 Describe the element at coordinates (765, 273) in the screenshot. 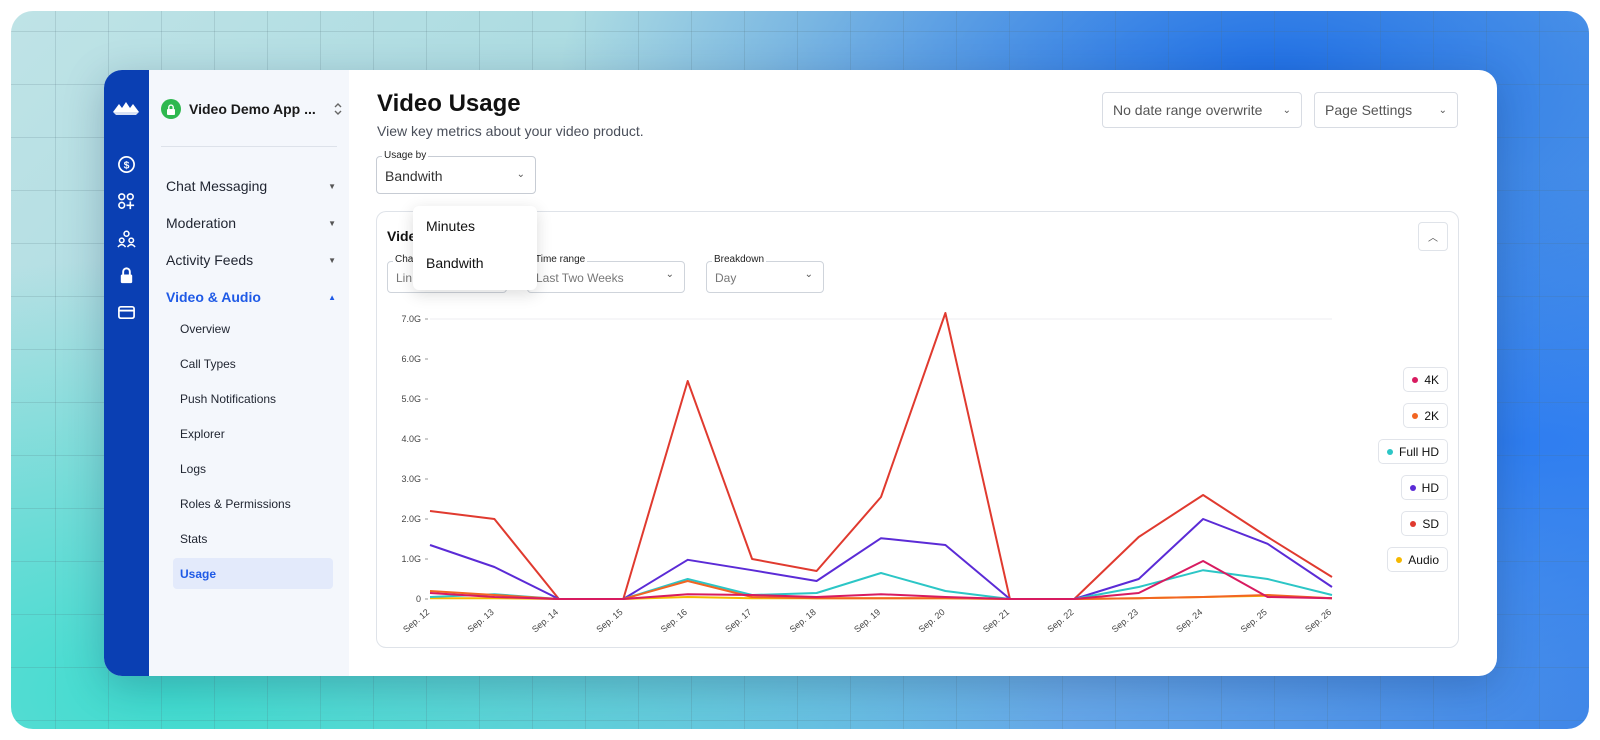

I see `breakdown-select: Breakdown Day ⌄` at that location.